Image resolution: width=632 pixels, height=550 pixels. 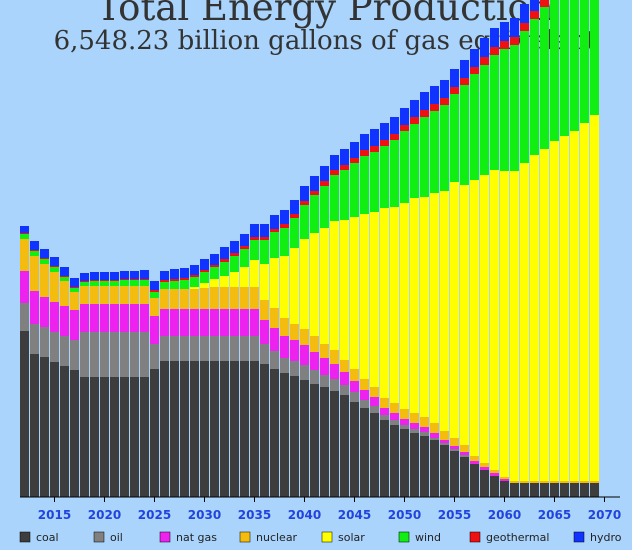 I want to click on bar-segment-wind-2055, so click(x=454, y=138).